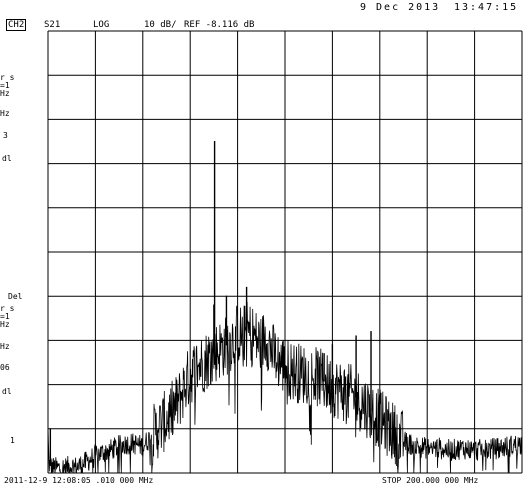 The image size is (523, 489). Describe the element at coordinates (101, 25) in the screenshot. I see `format-label: LOG` at that location.